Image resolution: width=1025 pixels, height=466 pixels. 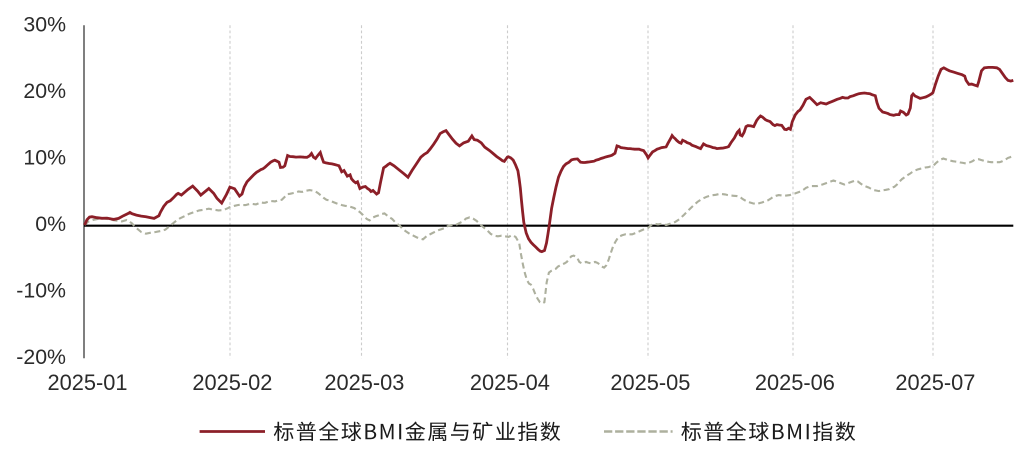 What do you see at coordinates (44, 158) in the screenshot?
I see `svg-text: 10%` at bounding box center [44, 158].